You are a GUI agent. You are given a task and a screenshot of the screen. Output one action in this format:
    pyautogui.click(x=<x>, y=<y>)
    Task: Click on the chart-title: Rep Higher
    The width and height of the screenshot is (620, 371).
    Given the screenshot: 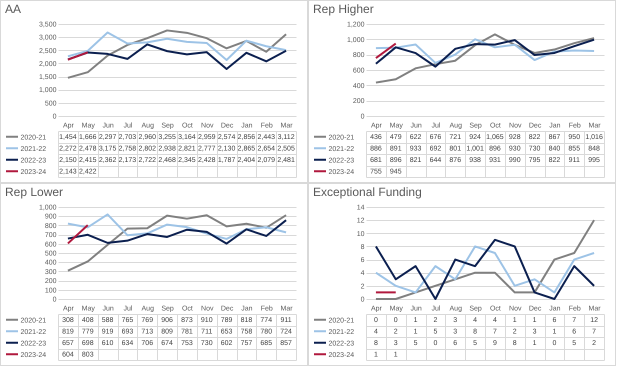 What is the action you would take?
    pyautogui.click(x=343, y=9)
    